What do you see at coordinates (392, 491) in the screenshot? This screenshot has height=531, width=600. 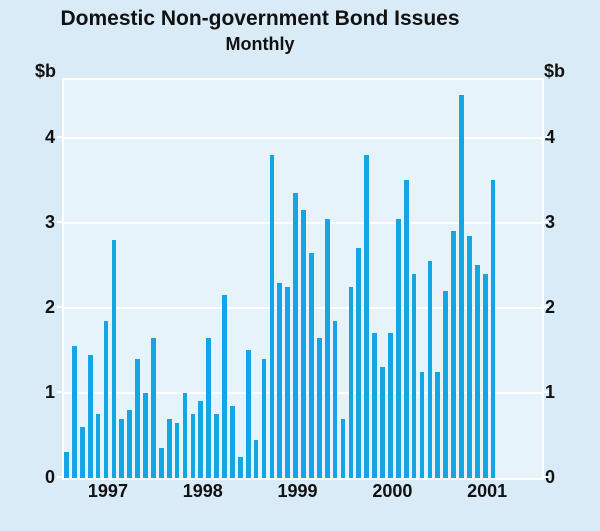 I see `x-year-label-2000: 2000` at bounding box center [392, 491].